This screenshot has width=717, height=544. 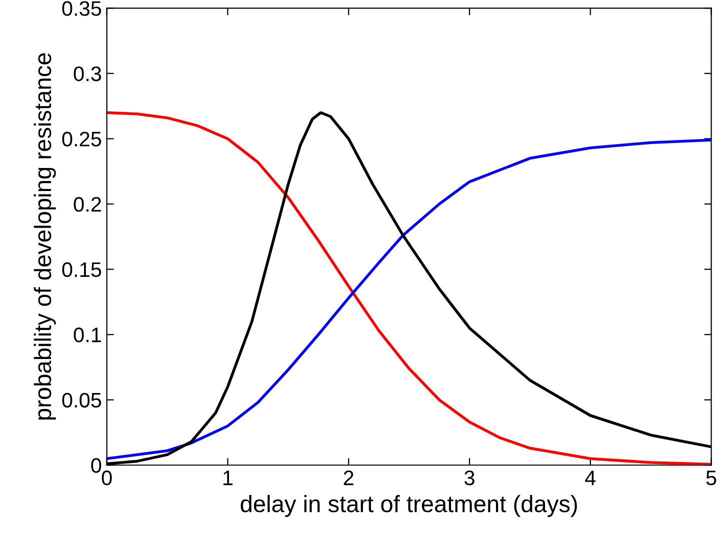 What do you see at coordinates (82, 270) in the screenshot?
I see `y-tick-label: 0.15` at bounding box center [82, 270].